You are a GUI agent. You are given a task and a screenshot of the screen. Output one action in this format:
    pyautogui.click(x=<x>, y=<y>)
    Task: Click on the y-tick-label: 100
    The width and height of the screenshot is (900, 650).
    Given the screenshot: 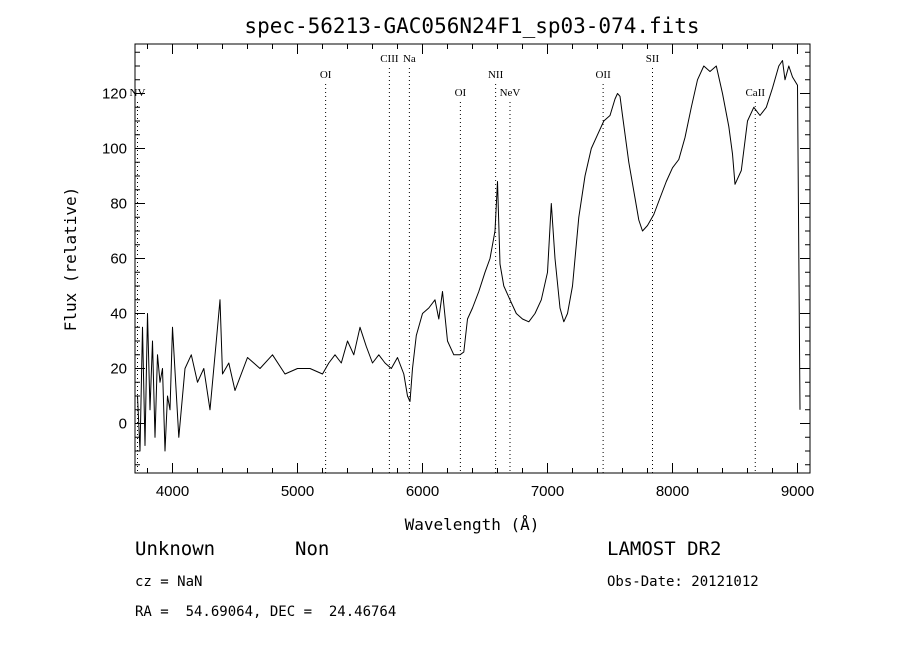 What is the action you would take?
    pyautogui.click(x=114, y=149)
    